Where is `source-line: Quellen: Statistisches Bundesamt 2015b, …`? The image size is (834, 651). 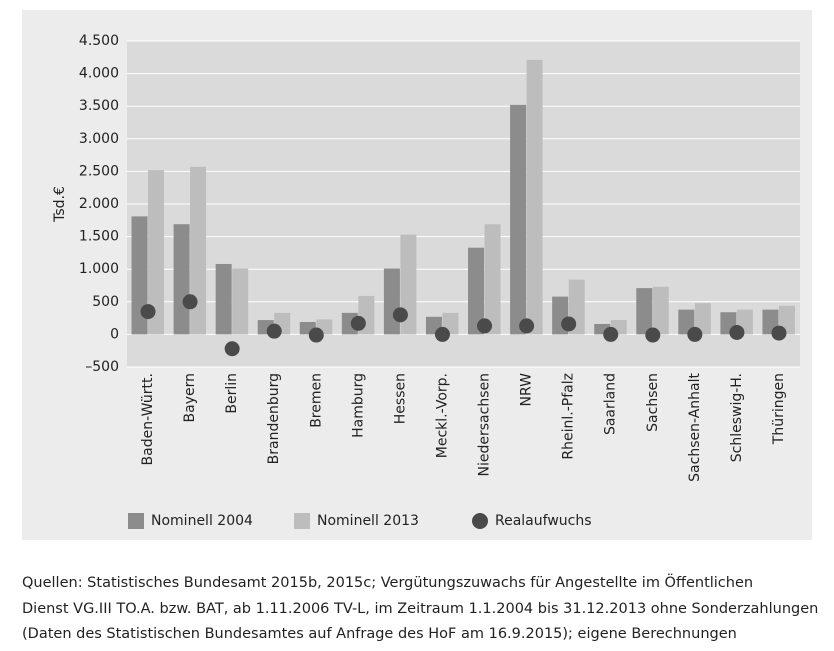
source-line: Quellen: Statistisches Bundesamt 2015b, … is located at coordinates (387, 582).